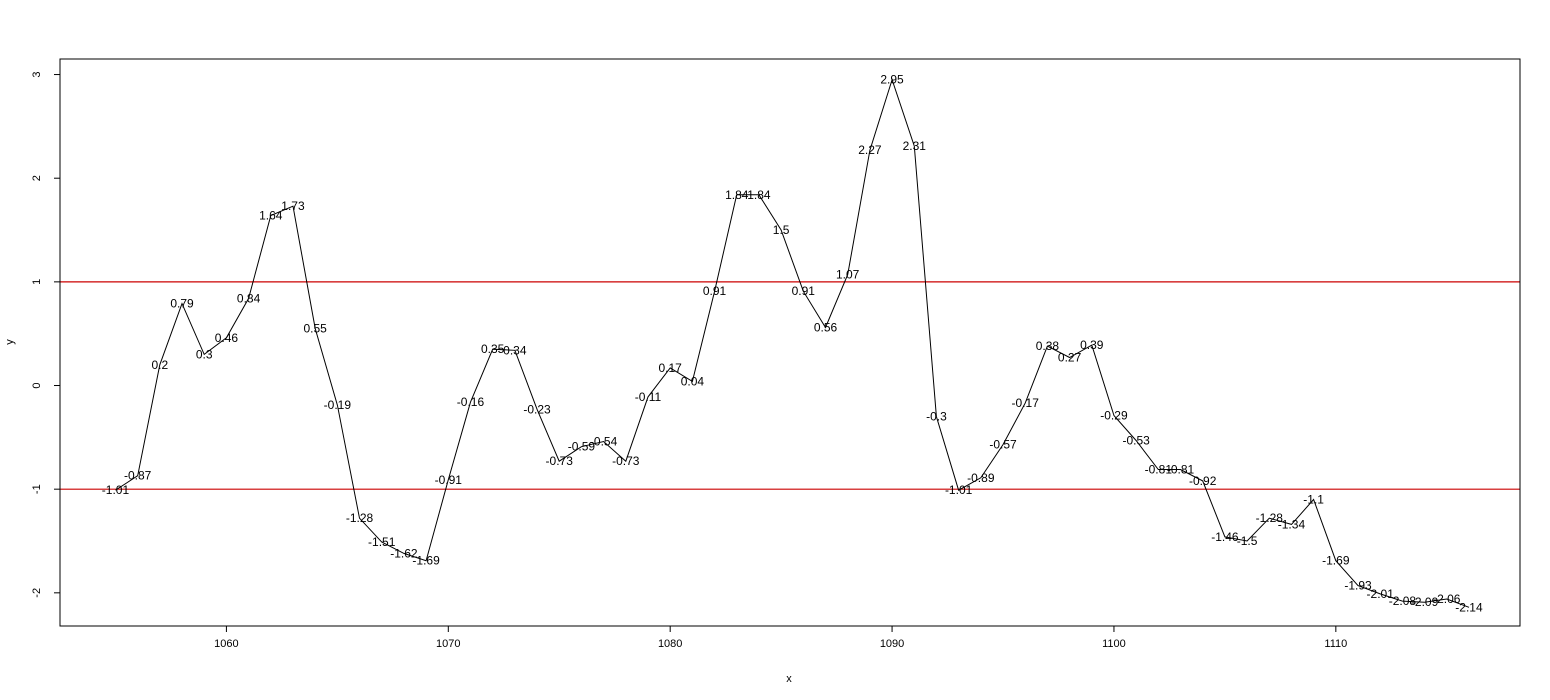 This screenshot has height=700, width=1550. I want to click on x-tick-label: 1110, so click(1335, 644).